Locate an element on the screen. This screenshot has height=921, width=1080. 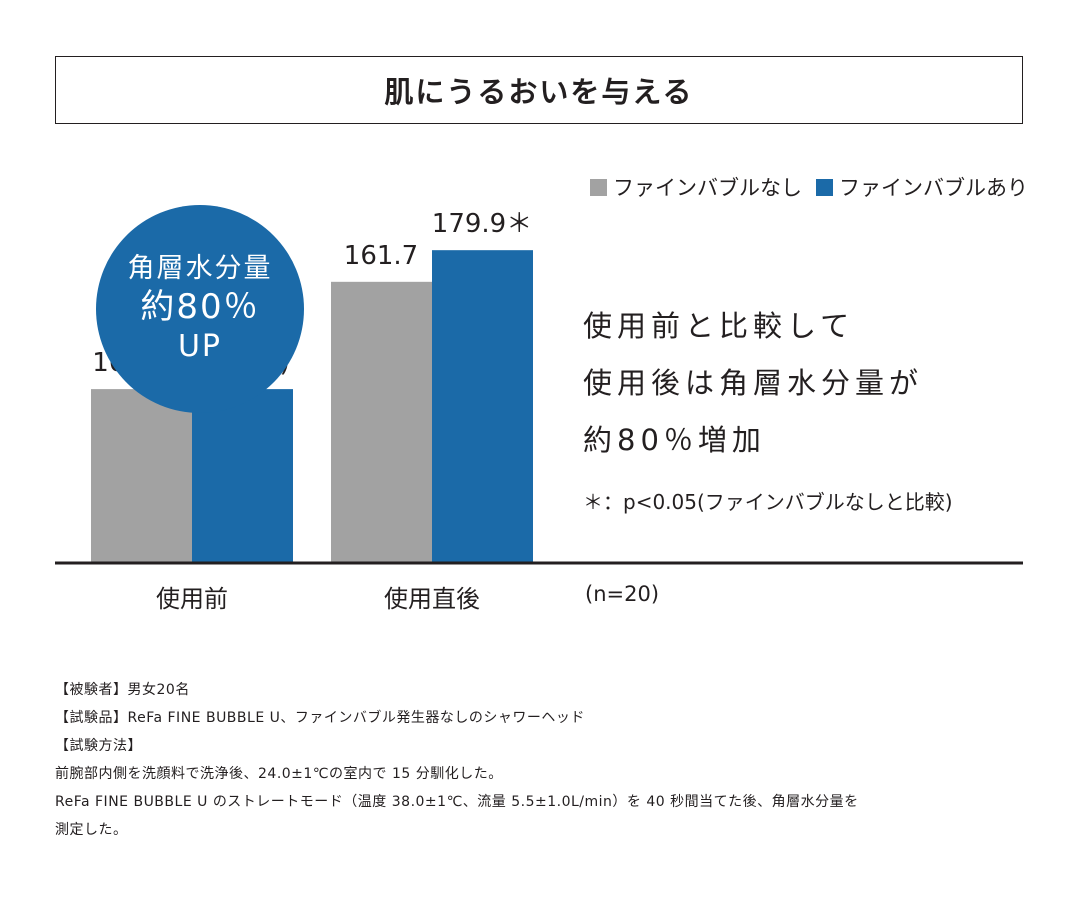
note-line: 前腕部内側を洗顔料で洗浄後、24.0±1℃の室内で 15 分馴化した。 is located at coordinates (279, 774).